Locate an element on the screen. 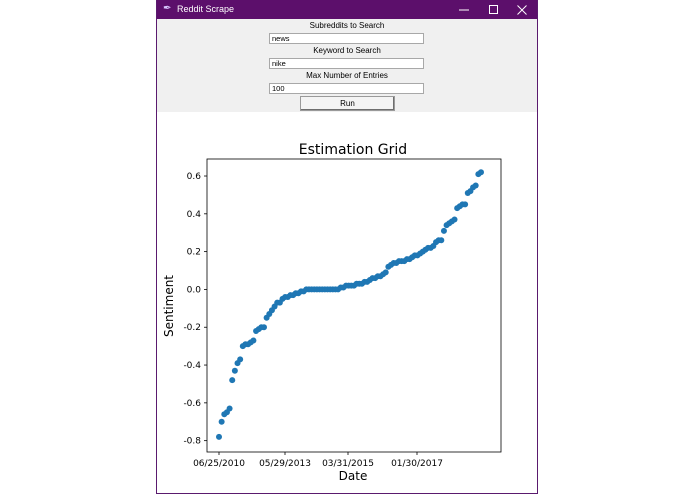 Image resolution: width=695 pixels, height=494 pixels. window-title: Reddit Scrape is located at coordinates (206, 9).